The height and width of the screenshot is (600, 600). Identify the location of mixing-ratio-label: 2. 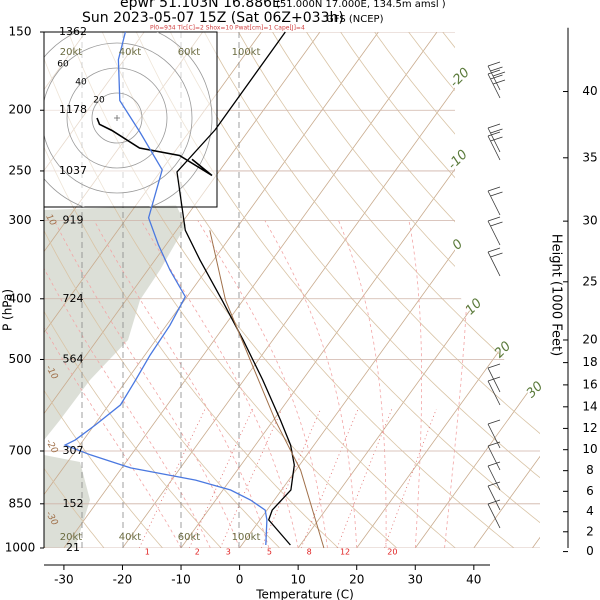
(197, 552).